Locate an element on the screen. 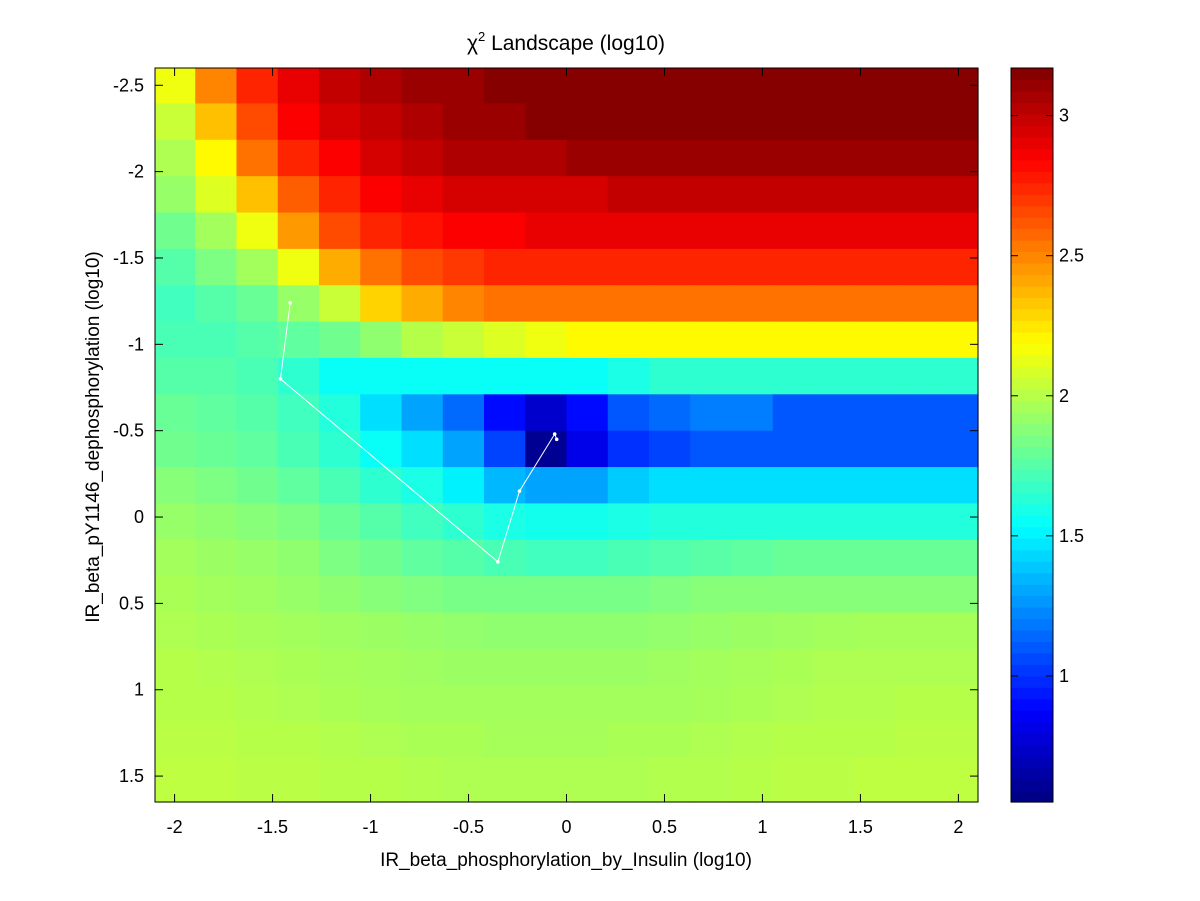 Image resolution: width=1200 pixels, height=901 pixels. chart-title-main: χ is located at coordinates (472, 43).